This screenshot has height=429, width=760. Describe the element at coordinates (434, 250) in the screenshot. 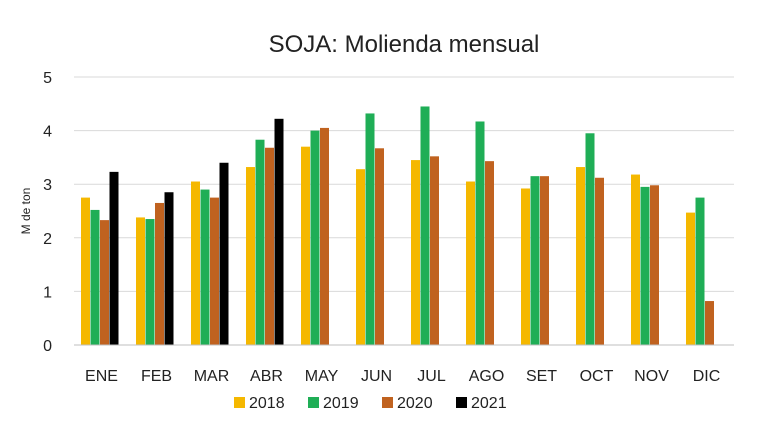

I see `bar-2020-JUL` at that location.